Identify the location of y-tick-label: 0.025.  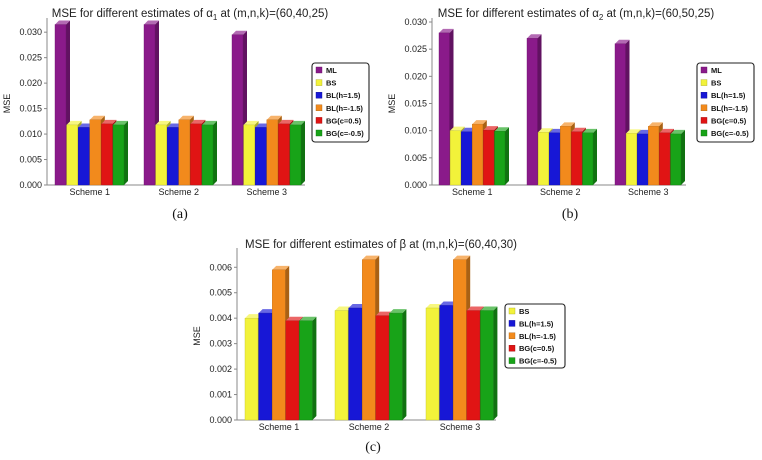
(415, 49).